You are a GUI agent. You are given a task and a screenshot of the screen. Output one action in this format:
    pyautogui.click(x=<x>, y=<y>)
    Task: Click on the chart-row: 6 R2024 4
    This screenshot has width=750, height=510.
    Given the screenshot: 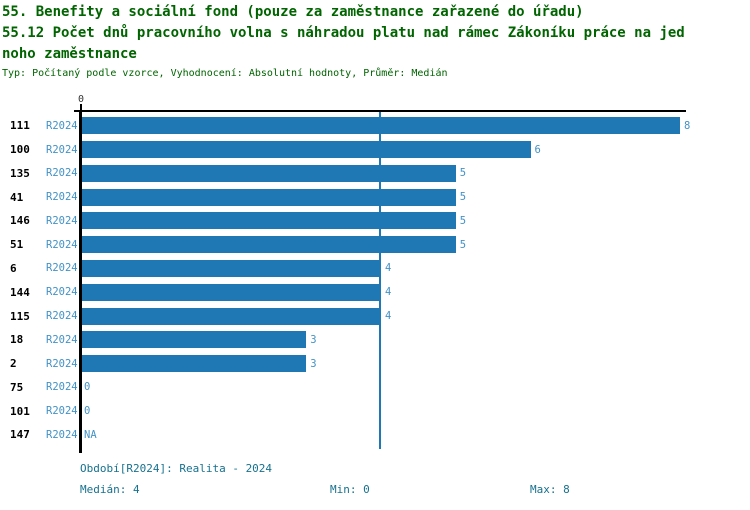 What is the action you would take?
    pyautogui.click(x=375, y=269)
    